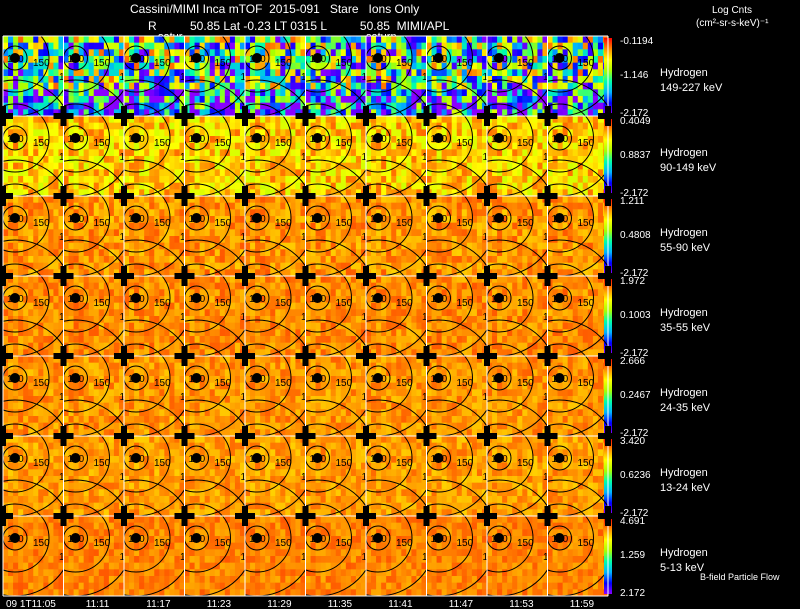 The height and width of the screenshot is (609, 800). I want to click on time-label-9: 11:59, so click(582, 604).